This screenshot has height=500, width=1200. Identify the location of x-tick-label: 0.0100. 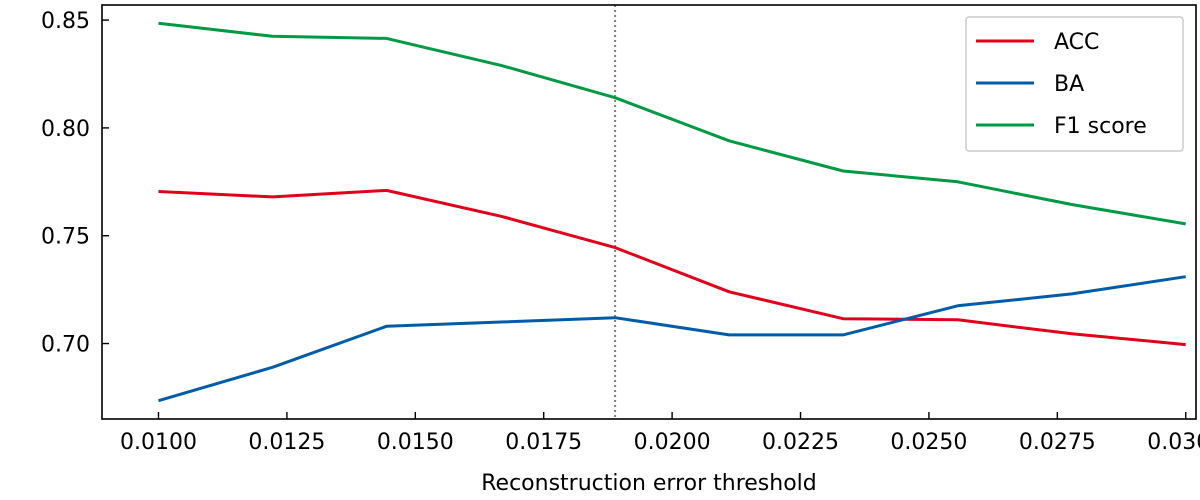
(158, 442).